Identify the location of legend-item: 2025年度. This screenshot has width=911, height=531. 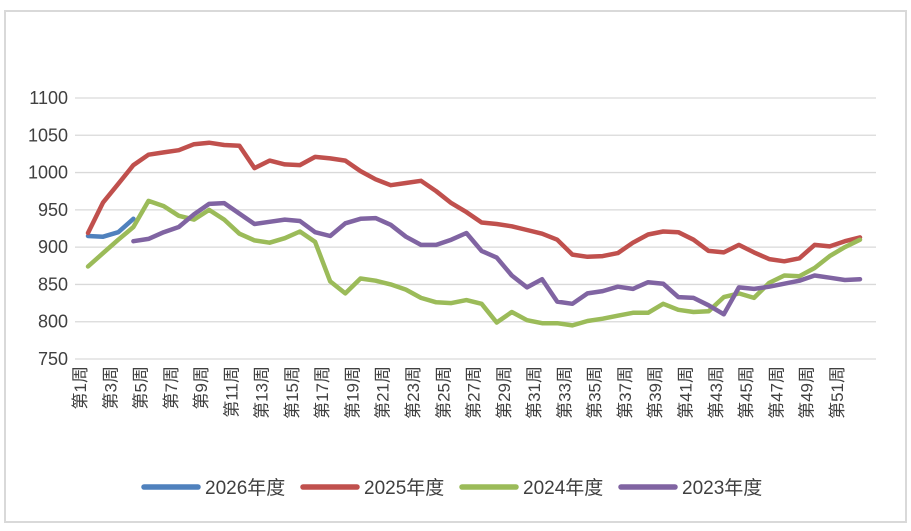
(372, 488).